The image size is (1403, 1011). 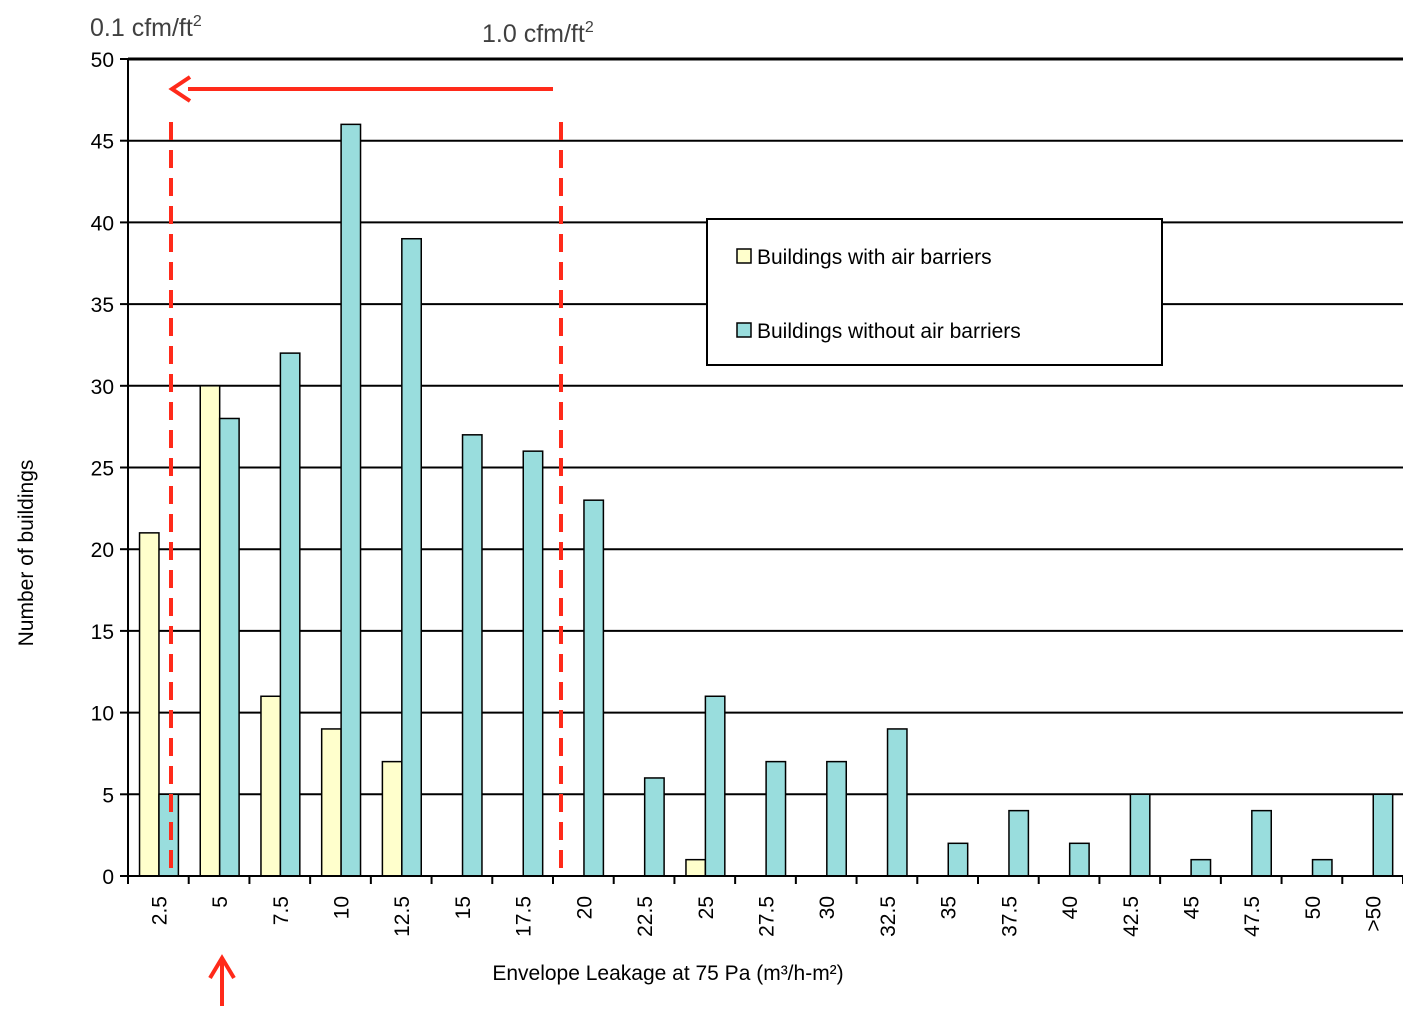 What do you see at coordinates (102, 223) in the screenshot?
I see `y-tick-label: 40` at bounding box center [102, 223].